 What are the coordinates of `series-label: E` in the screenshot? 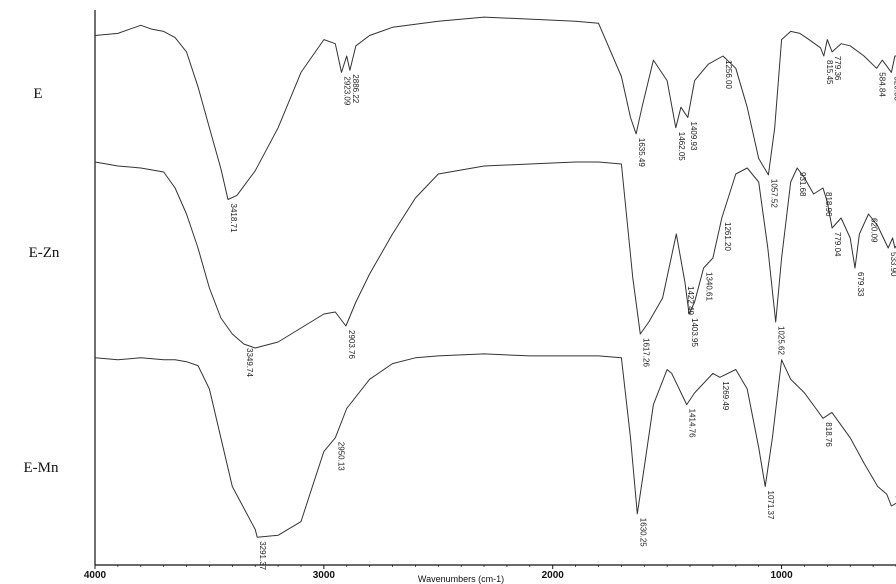 It's located at (37, 94).